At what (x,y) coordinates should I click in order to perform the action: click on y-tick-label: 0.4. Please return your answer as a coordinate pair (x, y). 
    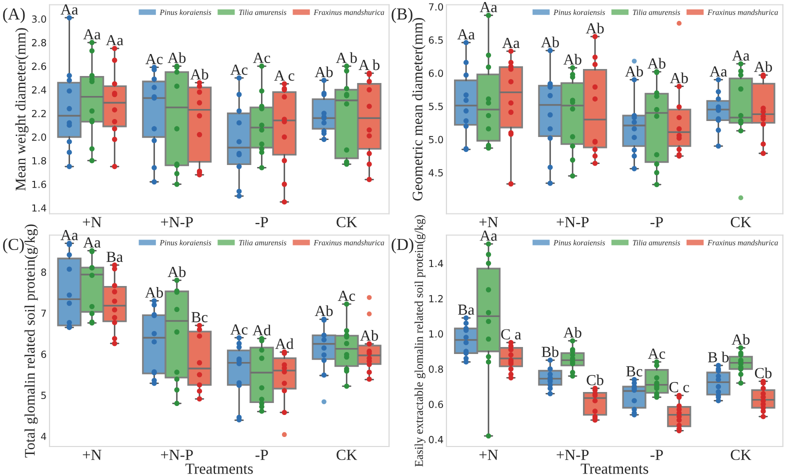
    Looking at the image, I should click on (436, 440).